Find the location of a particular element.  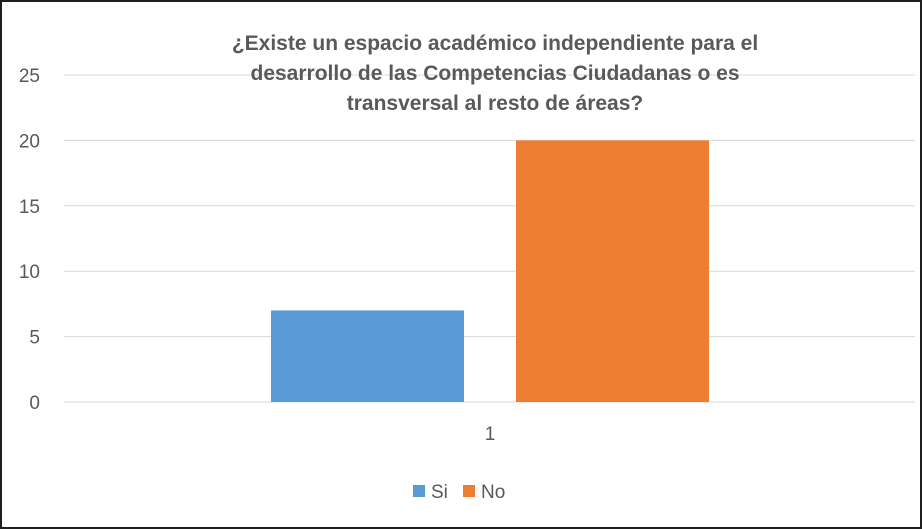

y-tick-label: 15 is located at coordinates (29, 207).